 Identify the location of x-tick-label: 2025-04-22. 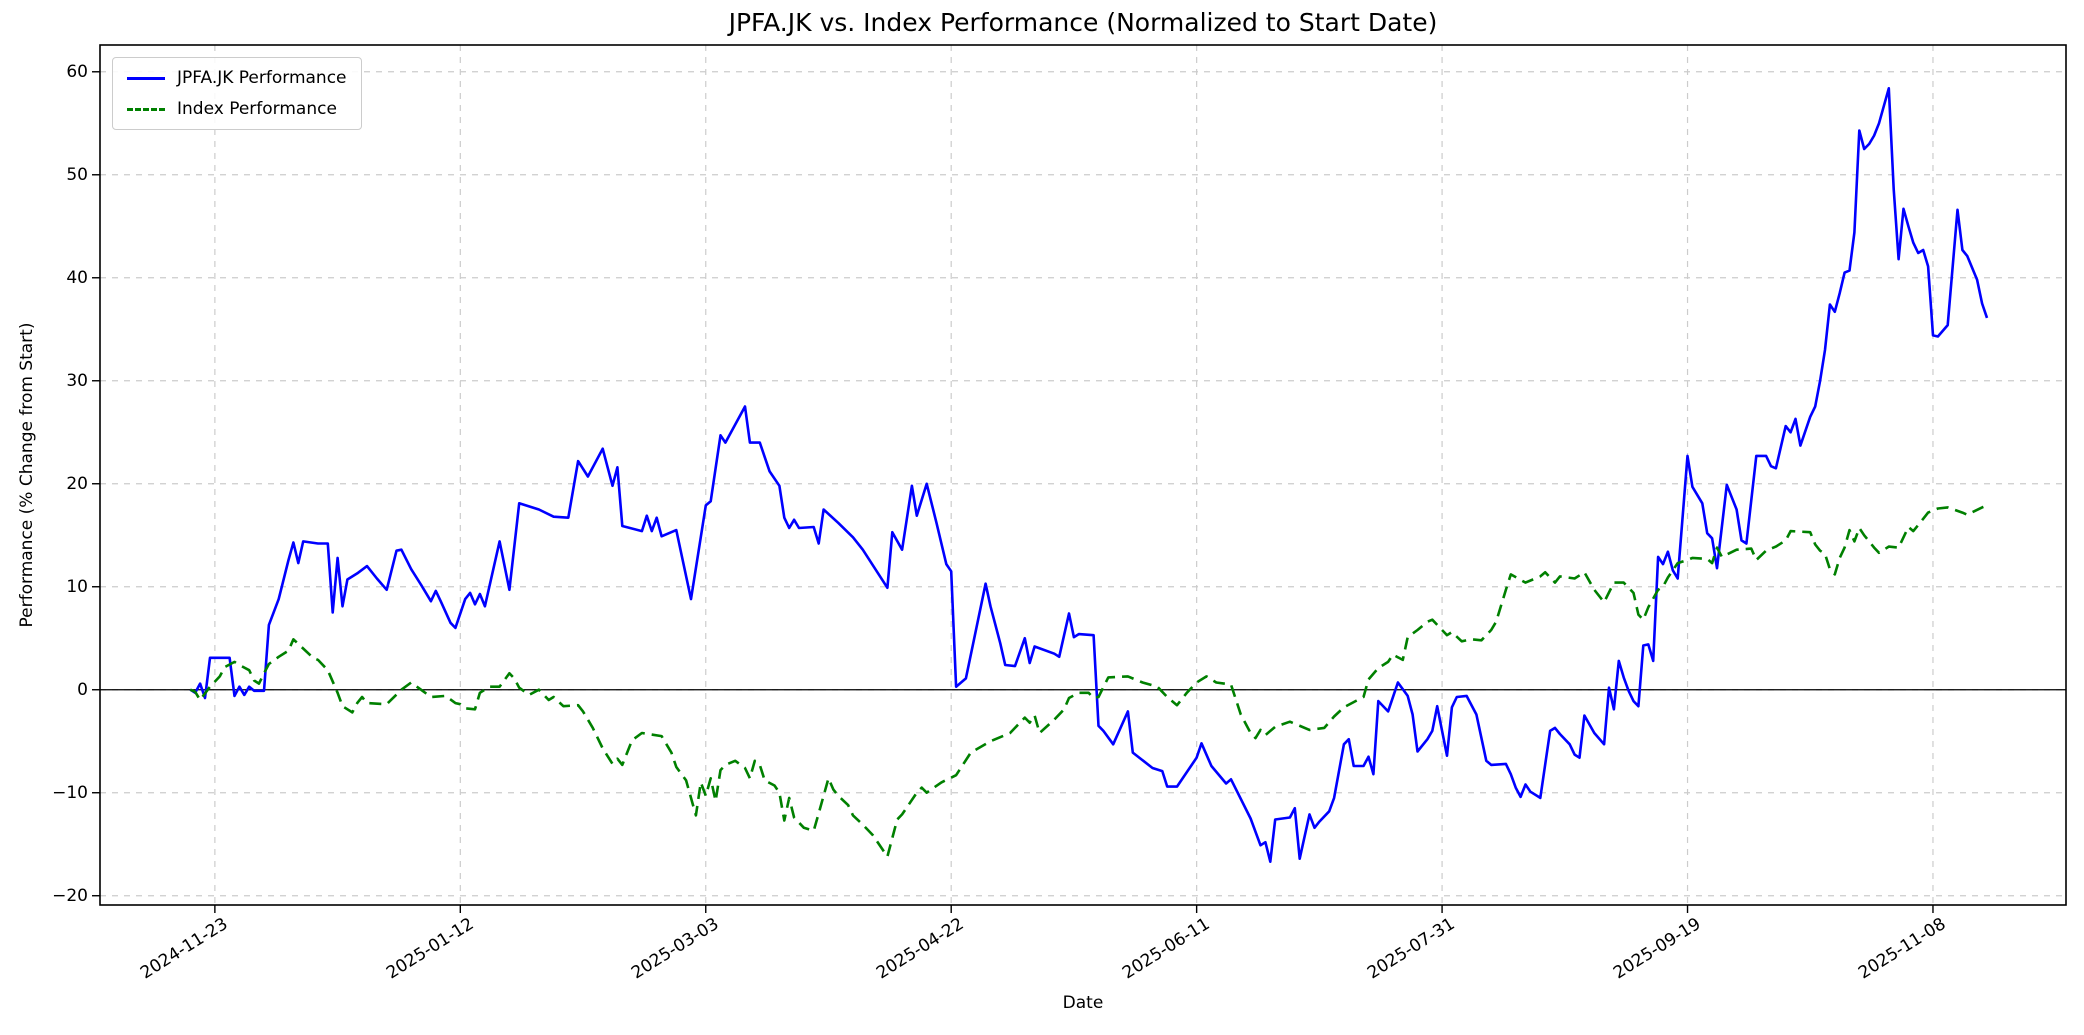
(920, 949).